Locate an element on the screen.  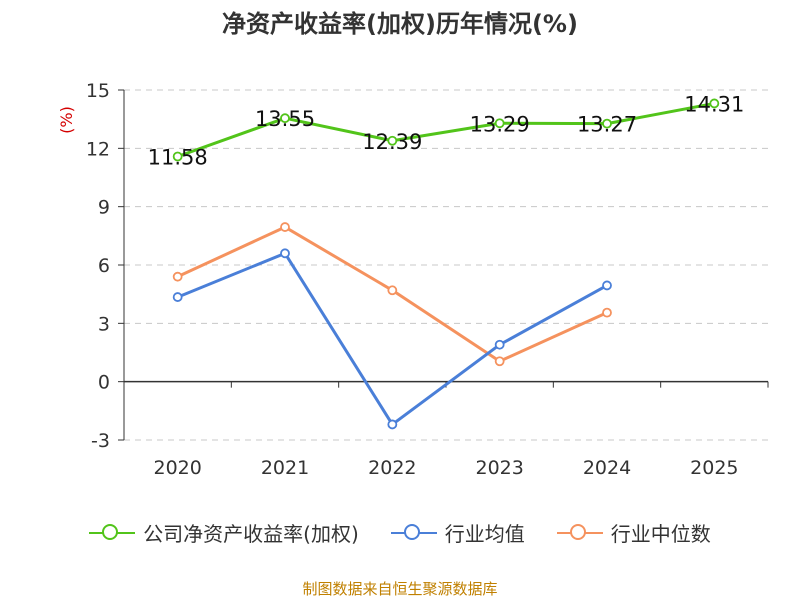
y-tick-label-3: 3 is located at coordinates (104, 324).